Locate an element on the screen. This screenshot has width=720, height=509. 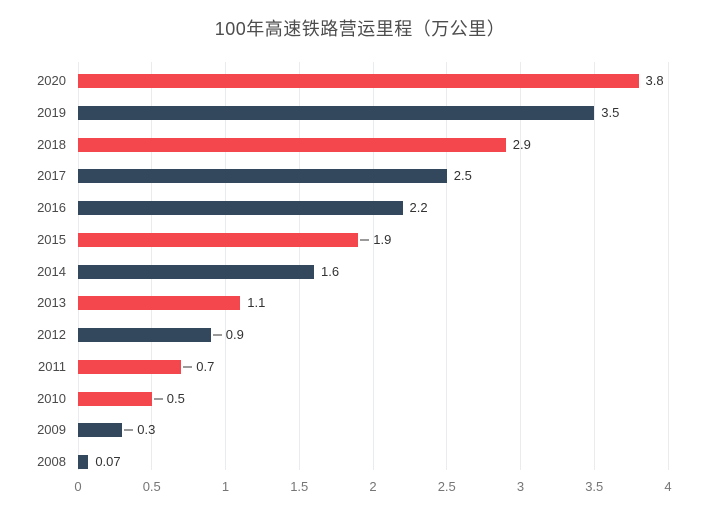
value-label: 3.8 is located at coordinates (654, 80).